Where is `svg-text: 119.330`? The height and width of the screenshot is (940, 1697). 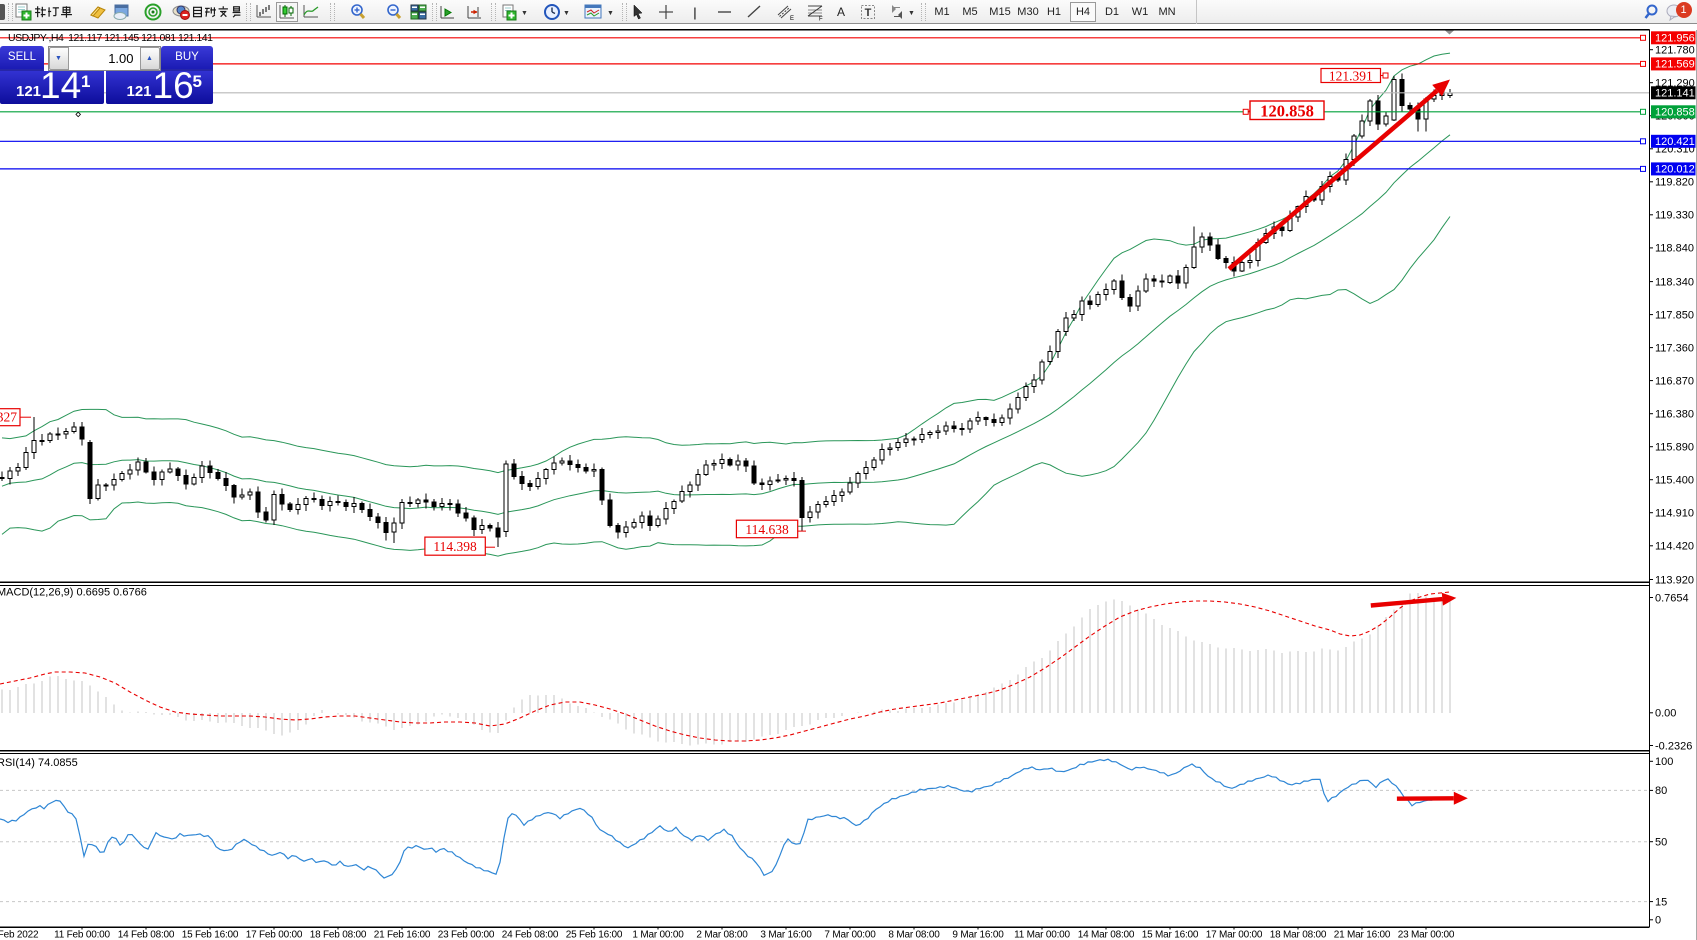
svg-text: 119.330 is located at coordinates (1674, 216).